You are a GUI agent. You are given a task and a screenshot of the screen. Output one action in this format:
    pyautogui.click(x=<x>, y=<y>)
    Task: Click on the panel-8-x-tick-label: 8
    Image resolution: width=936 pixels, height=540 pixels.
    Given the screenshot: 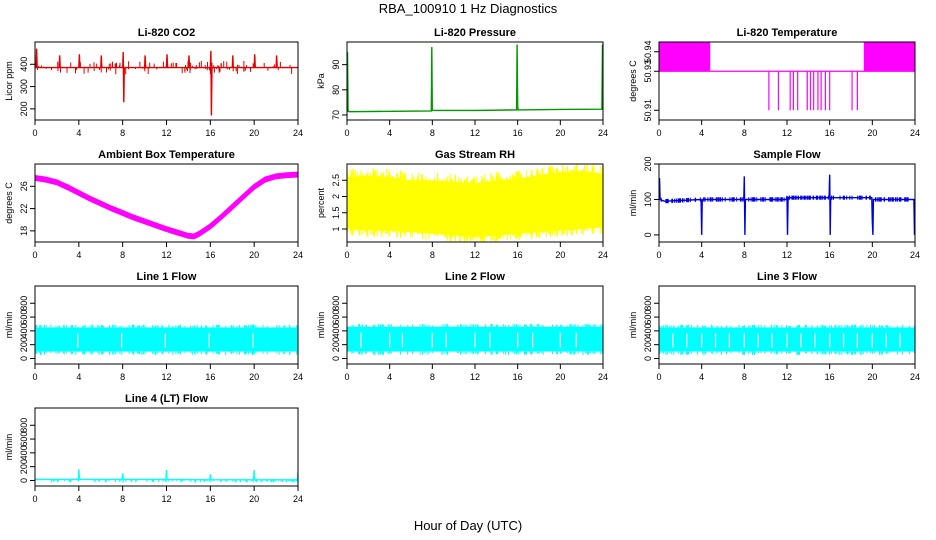 What is the action you would take?
    pyautogui.click(x=432, y=377)
    